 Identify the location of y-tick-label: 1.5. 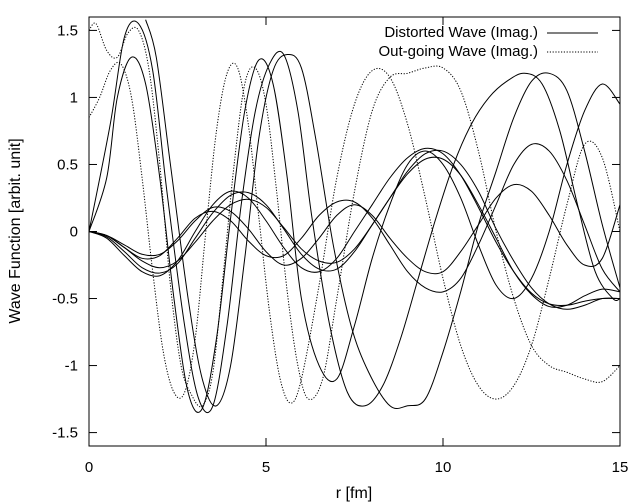
(67, 30).